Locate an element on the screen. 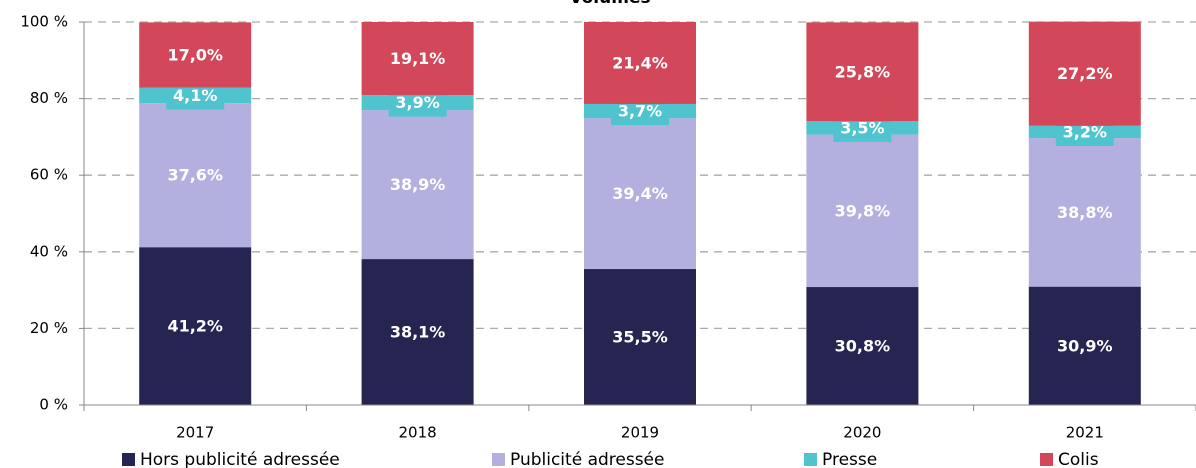  data-label: 3,9% is located at coordinates (417, 102).